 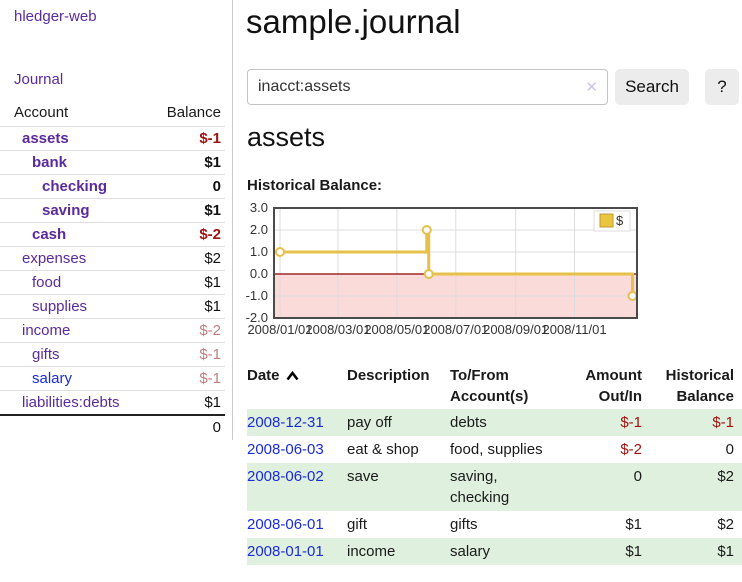 What do you see at coordinates (285, 422) in the screenshot?
I see `transaction-date-link: 2008-12-31` at bounding box center [285, 422].